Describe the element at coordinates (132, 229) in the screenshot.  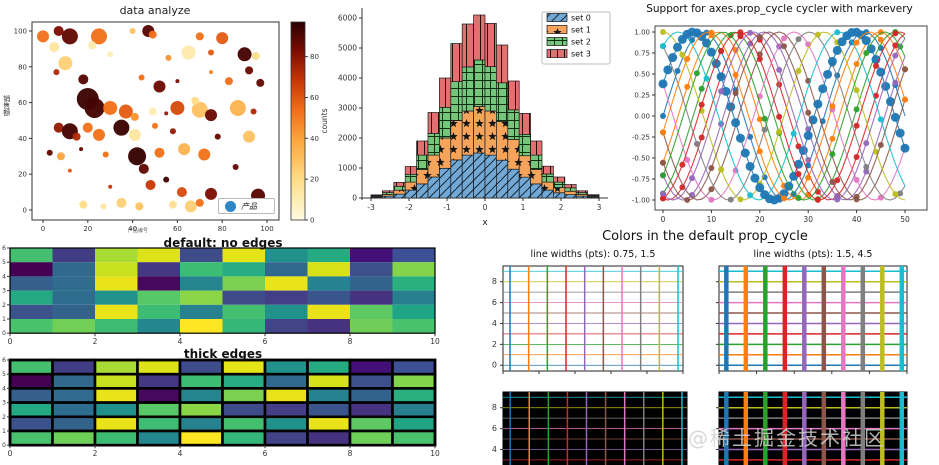
I see `tick-label: 40` at that location.